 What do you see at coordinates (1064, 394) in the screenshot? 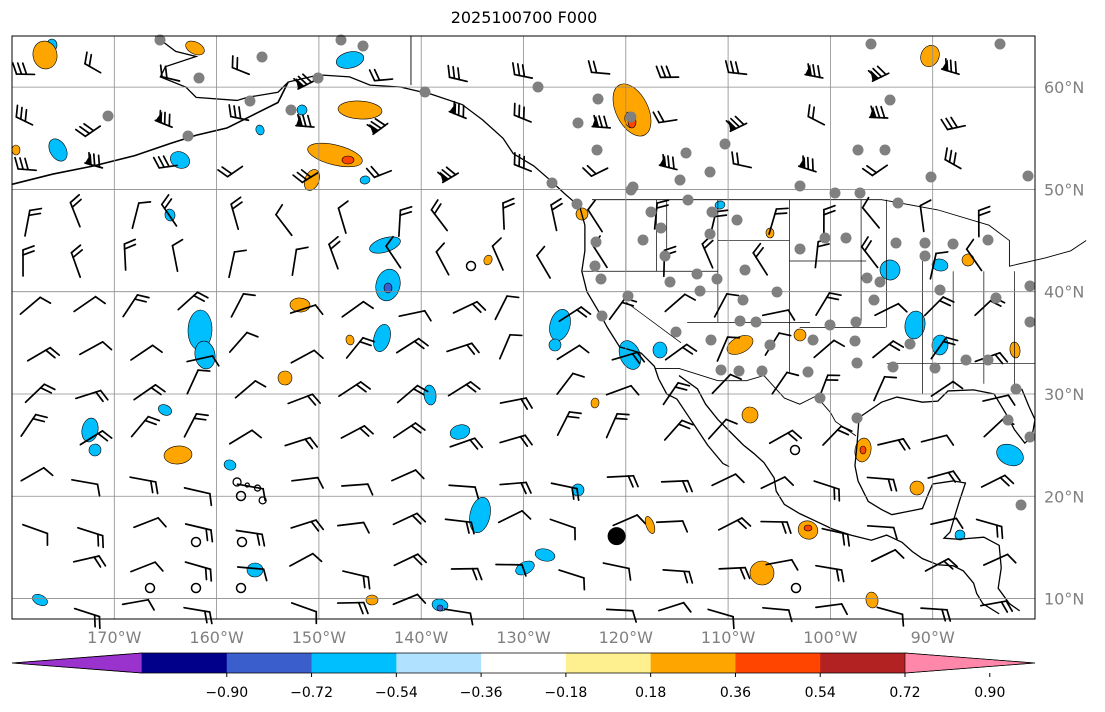
I see `latitude-tick-label: 30°N` at bounding box center [1064, 394].